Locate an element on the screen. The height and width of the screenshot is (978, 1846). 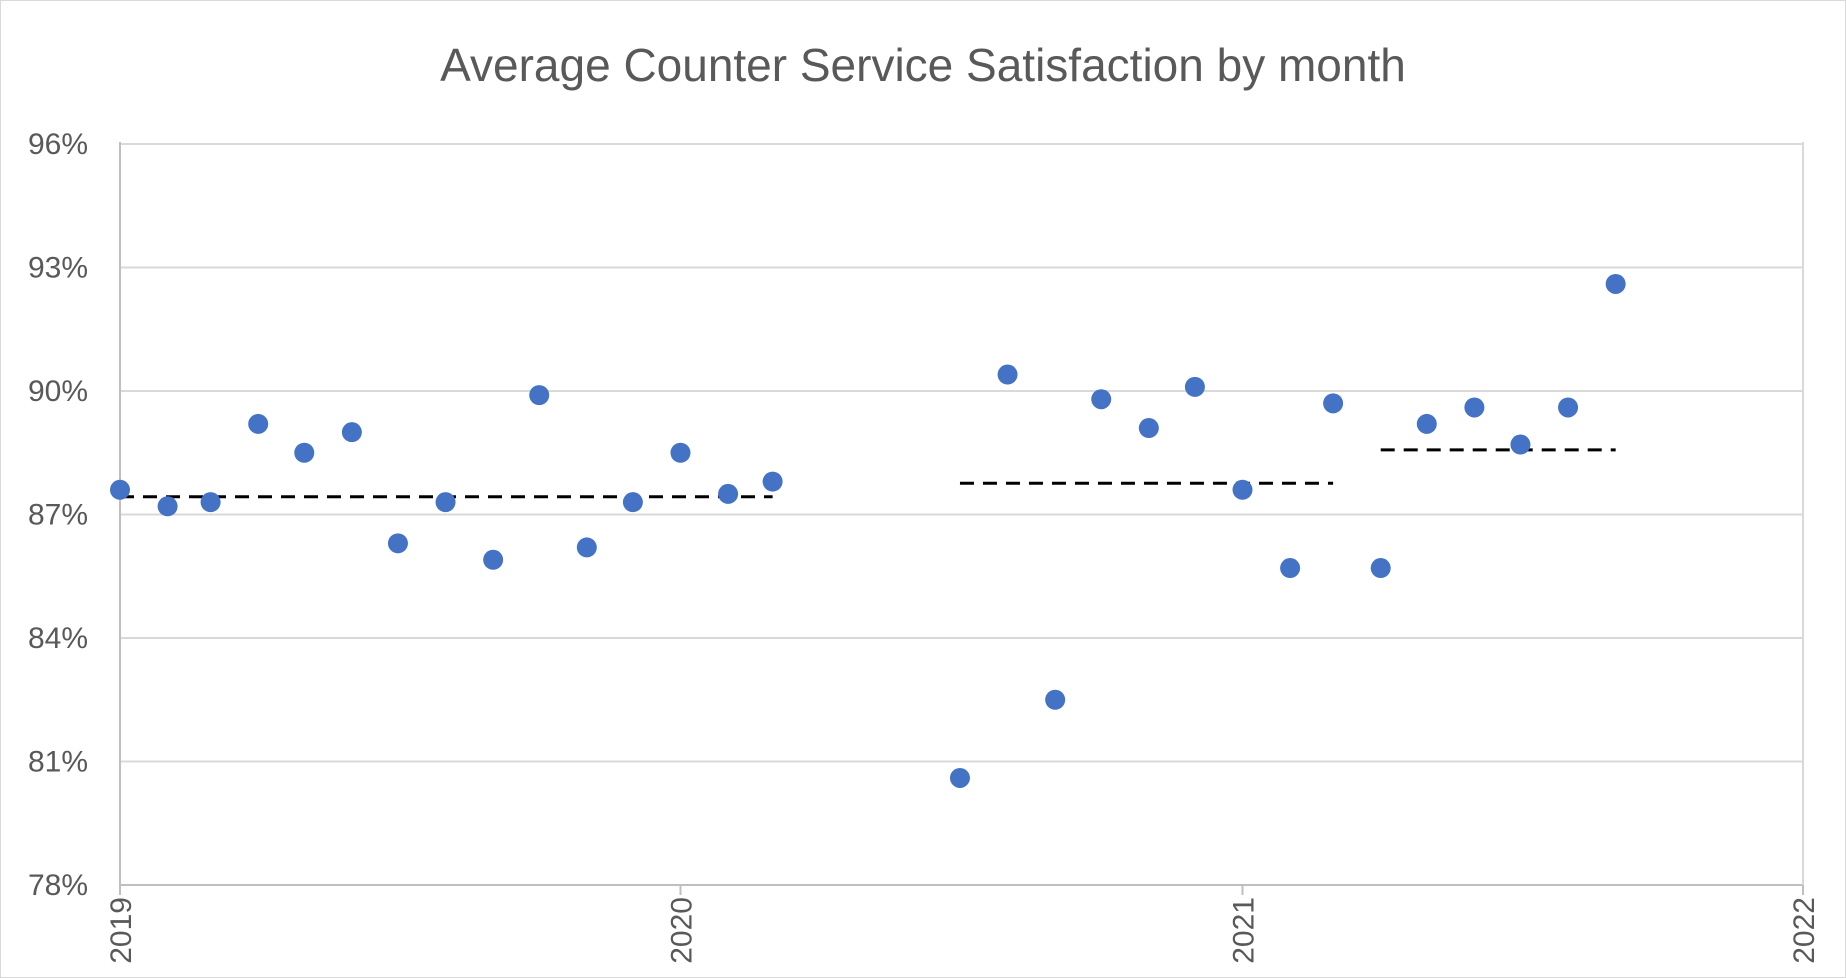
x-tick-labels: 2019 2020 2021 2022 is located at coordinates (963, 930).